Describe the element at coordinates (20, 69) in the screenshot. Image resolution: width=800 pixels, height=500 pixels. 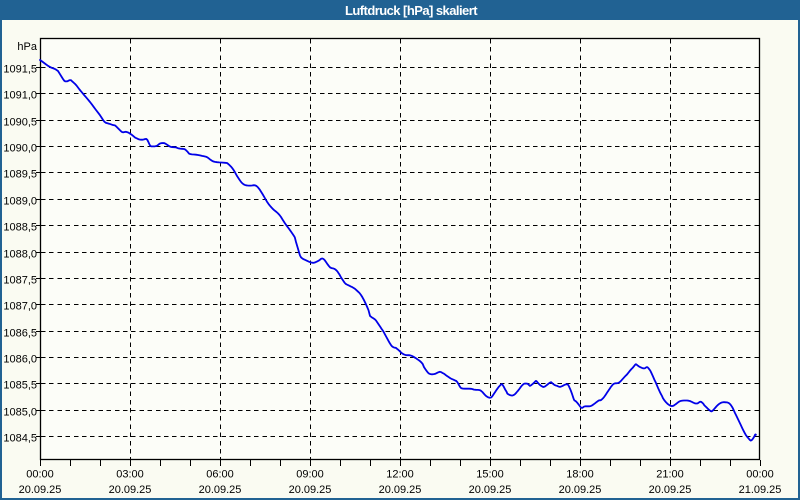
I see `svg-text: 1091,5` at that location.